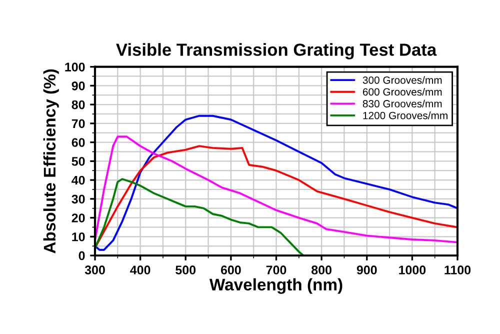 The height and width of the screenshot is (334, 500). Describe the element at coordinates (275, 286) in the screenshot. I see `x-axis-title: Wavelength (nm)` at that location.